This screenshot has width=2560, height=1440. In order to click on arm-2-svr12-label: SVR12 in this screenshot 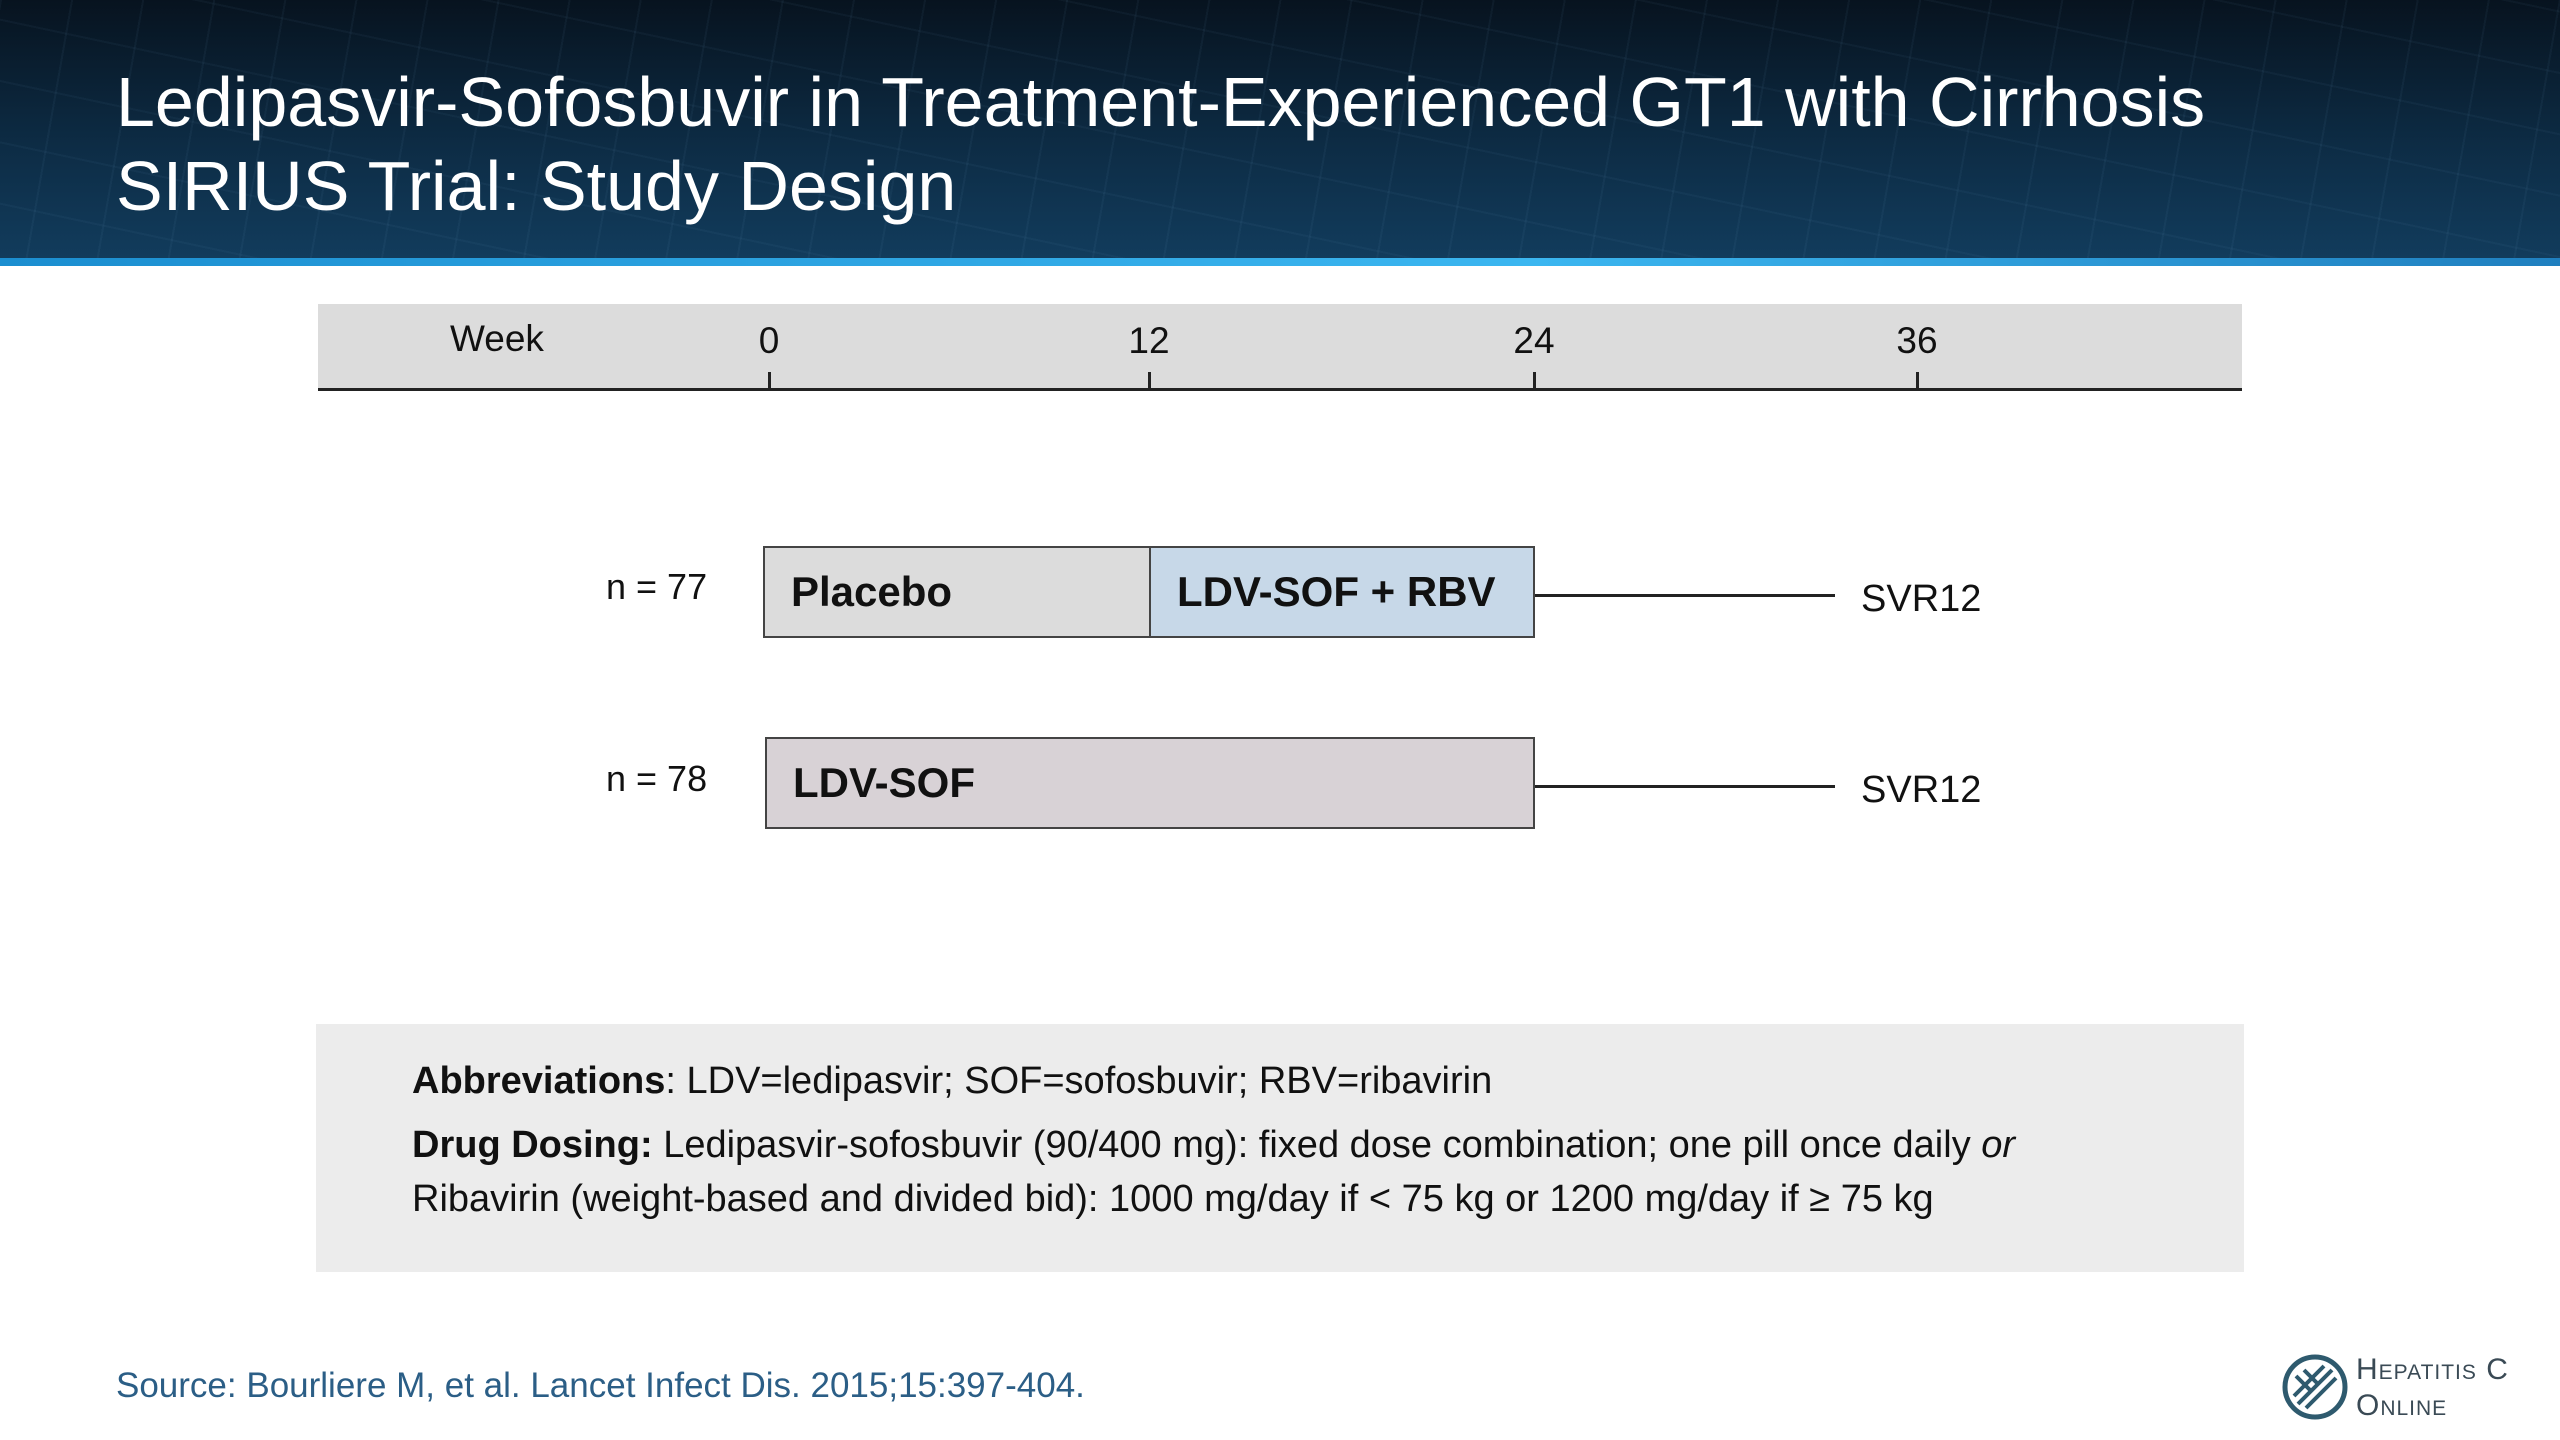, I will do `click(1921, 790)`.